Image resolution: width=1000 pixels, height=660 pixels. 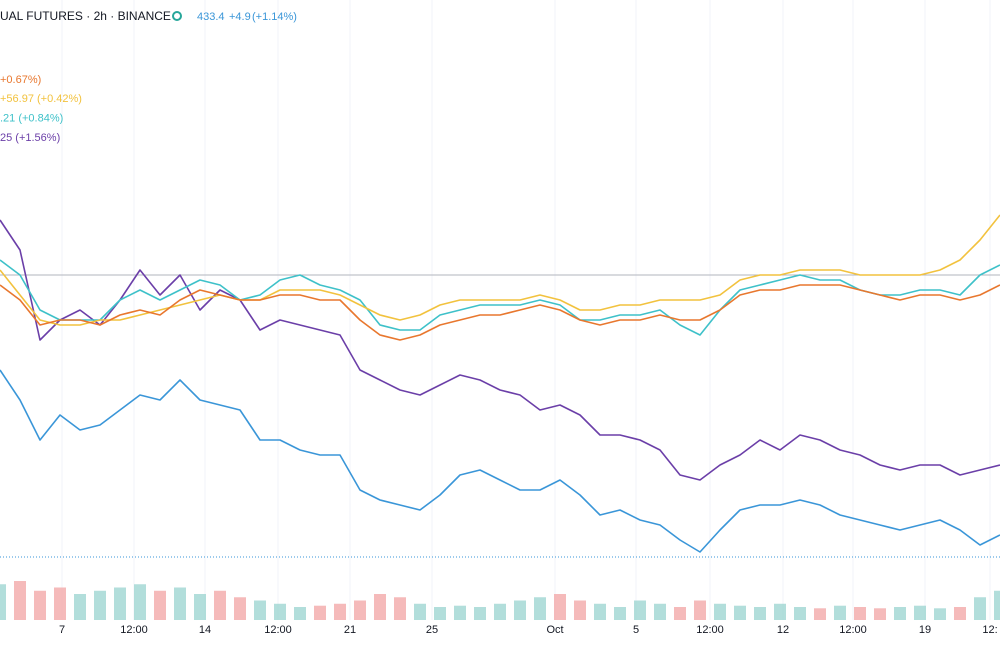 What do you see at coordinates (925, 630) in the screenshot?
I see `x-tick-label: 19` at bounding box center [925, 630].